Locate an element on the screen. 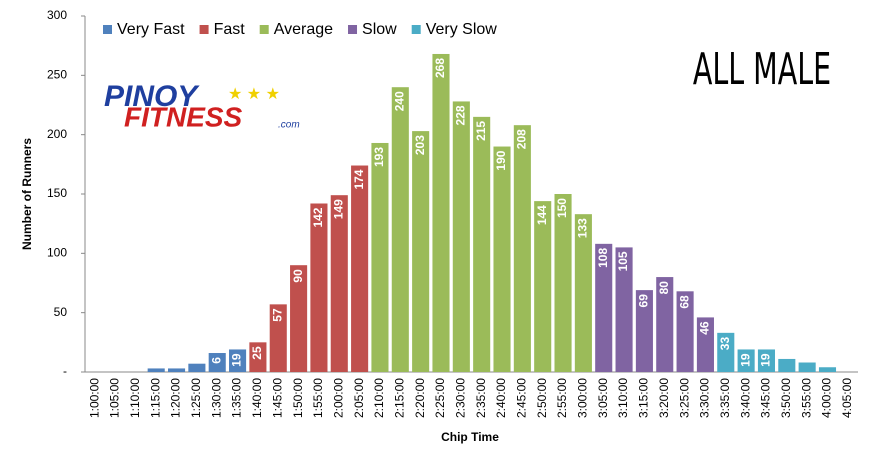 The image size is (874, 465). logo-suffix: .com is located at coordinates (289, 125).